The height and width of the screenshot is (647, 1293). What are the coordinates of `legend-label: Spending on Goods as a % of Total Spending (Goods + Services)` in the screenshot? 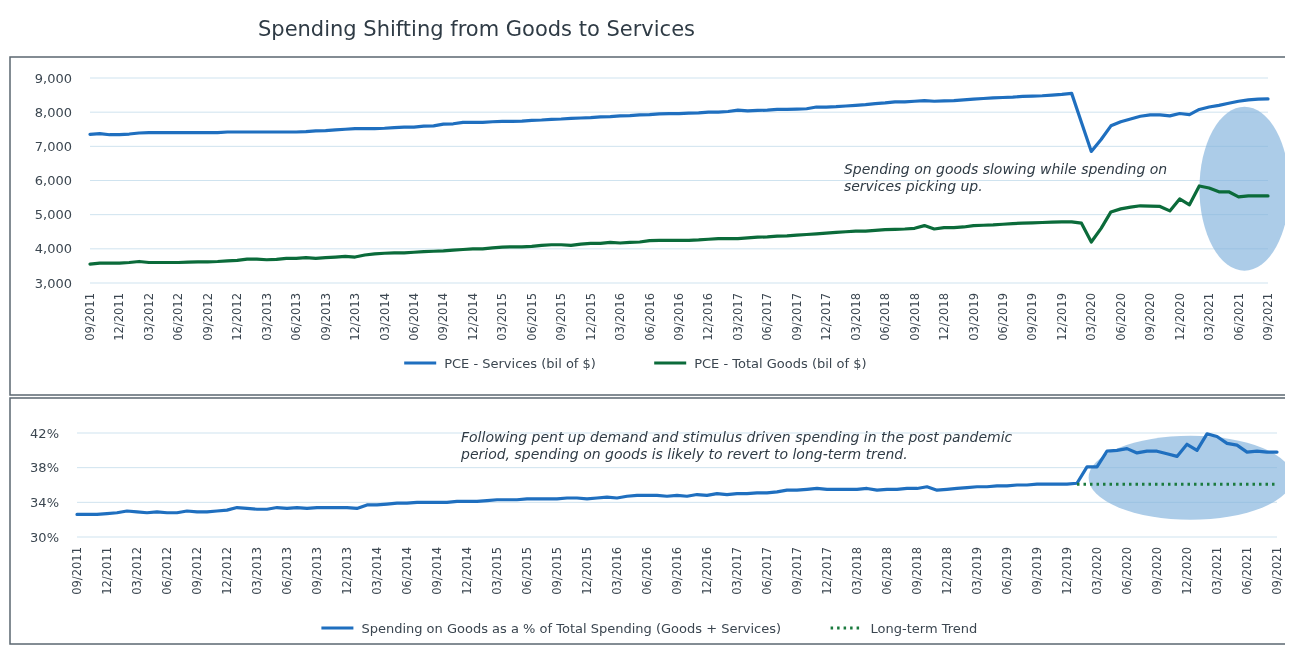 It's located at (571, 628).